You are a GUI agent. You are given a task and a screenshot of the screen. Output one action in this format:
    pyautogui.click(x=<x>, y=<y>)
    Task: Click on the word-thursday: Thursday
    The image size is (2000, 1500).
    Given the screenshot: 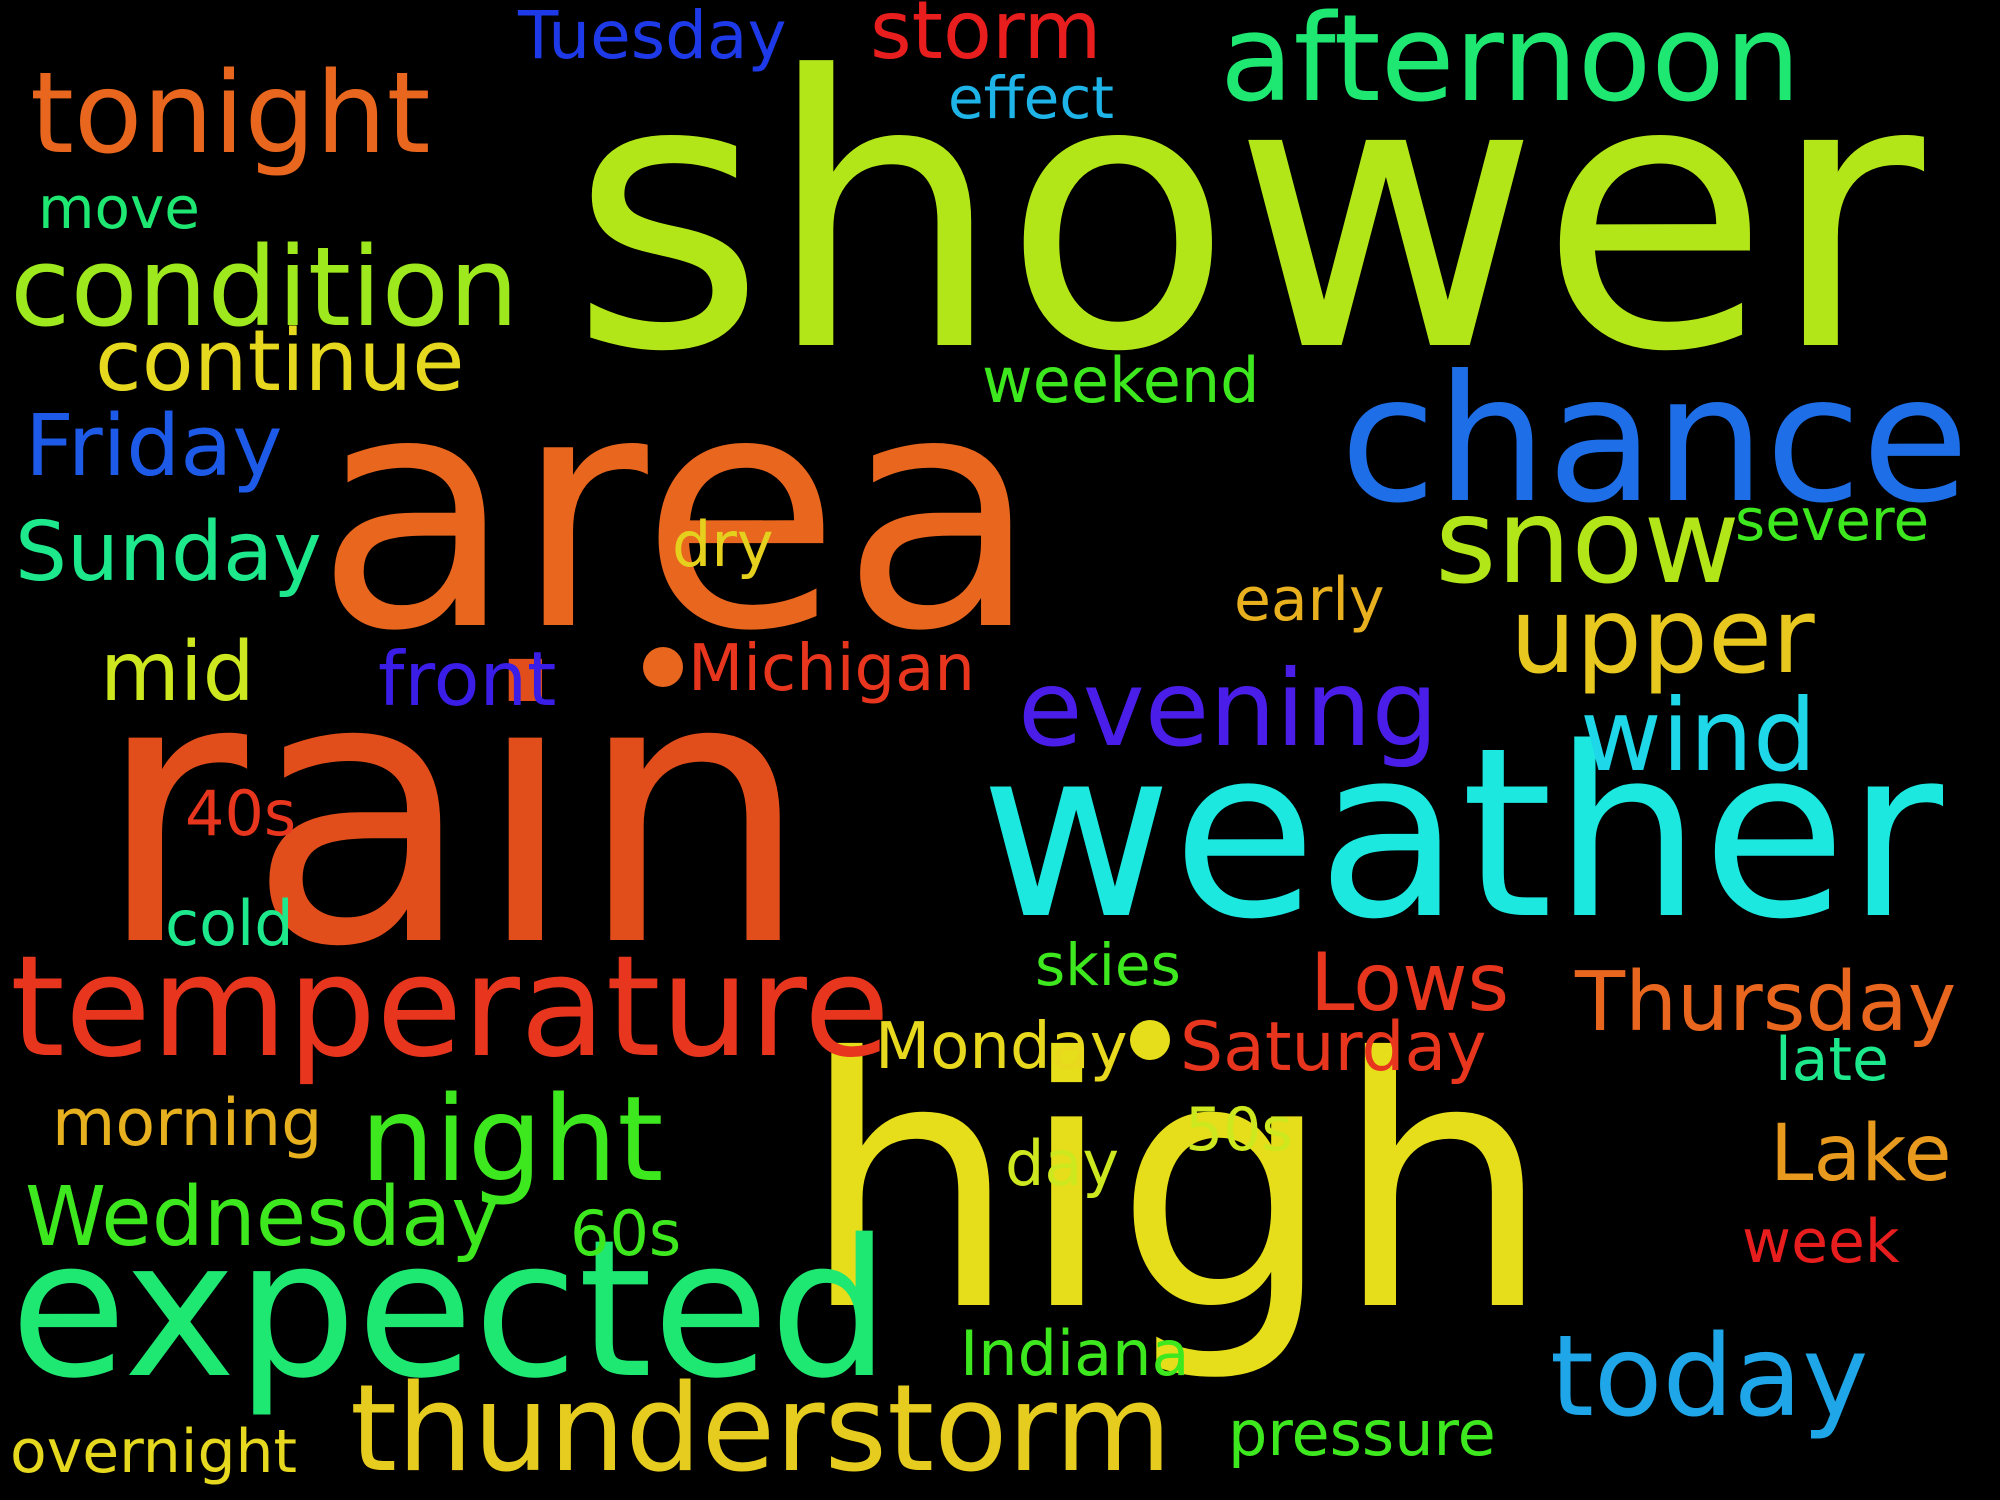 What is the action you would take?
    pyautogui.click(x=1765, y=1002)
    